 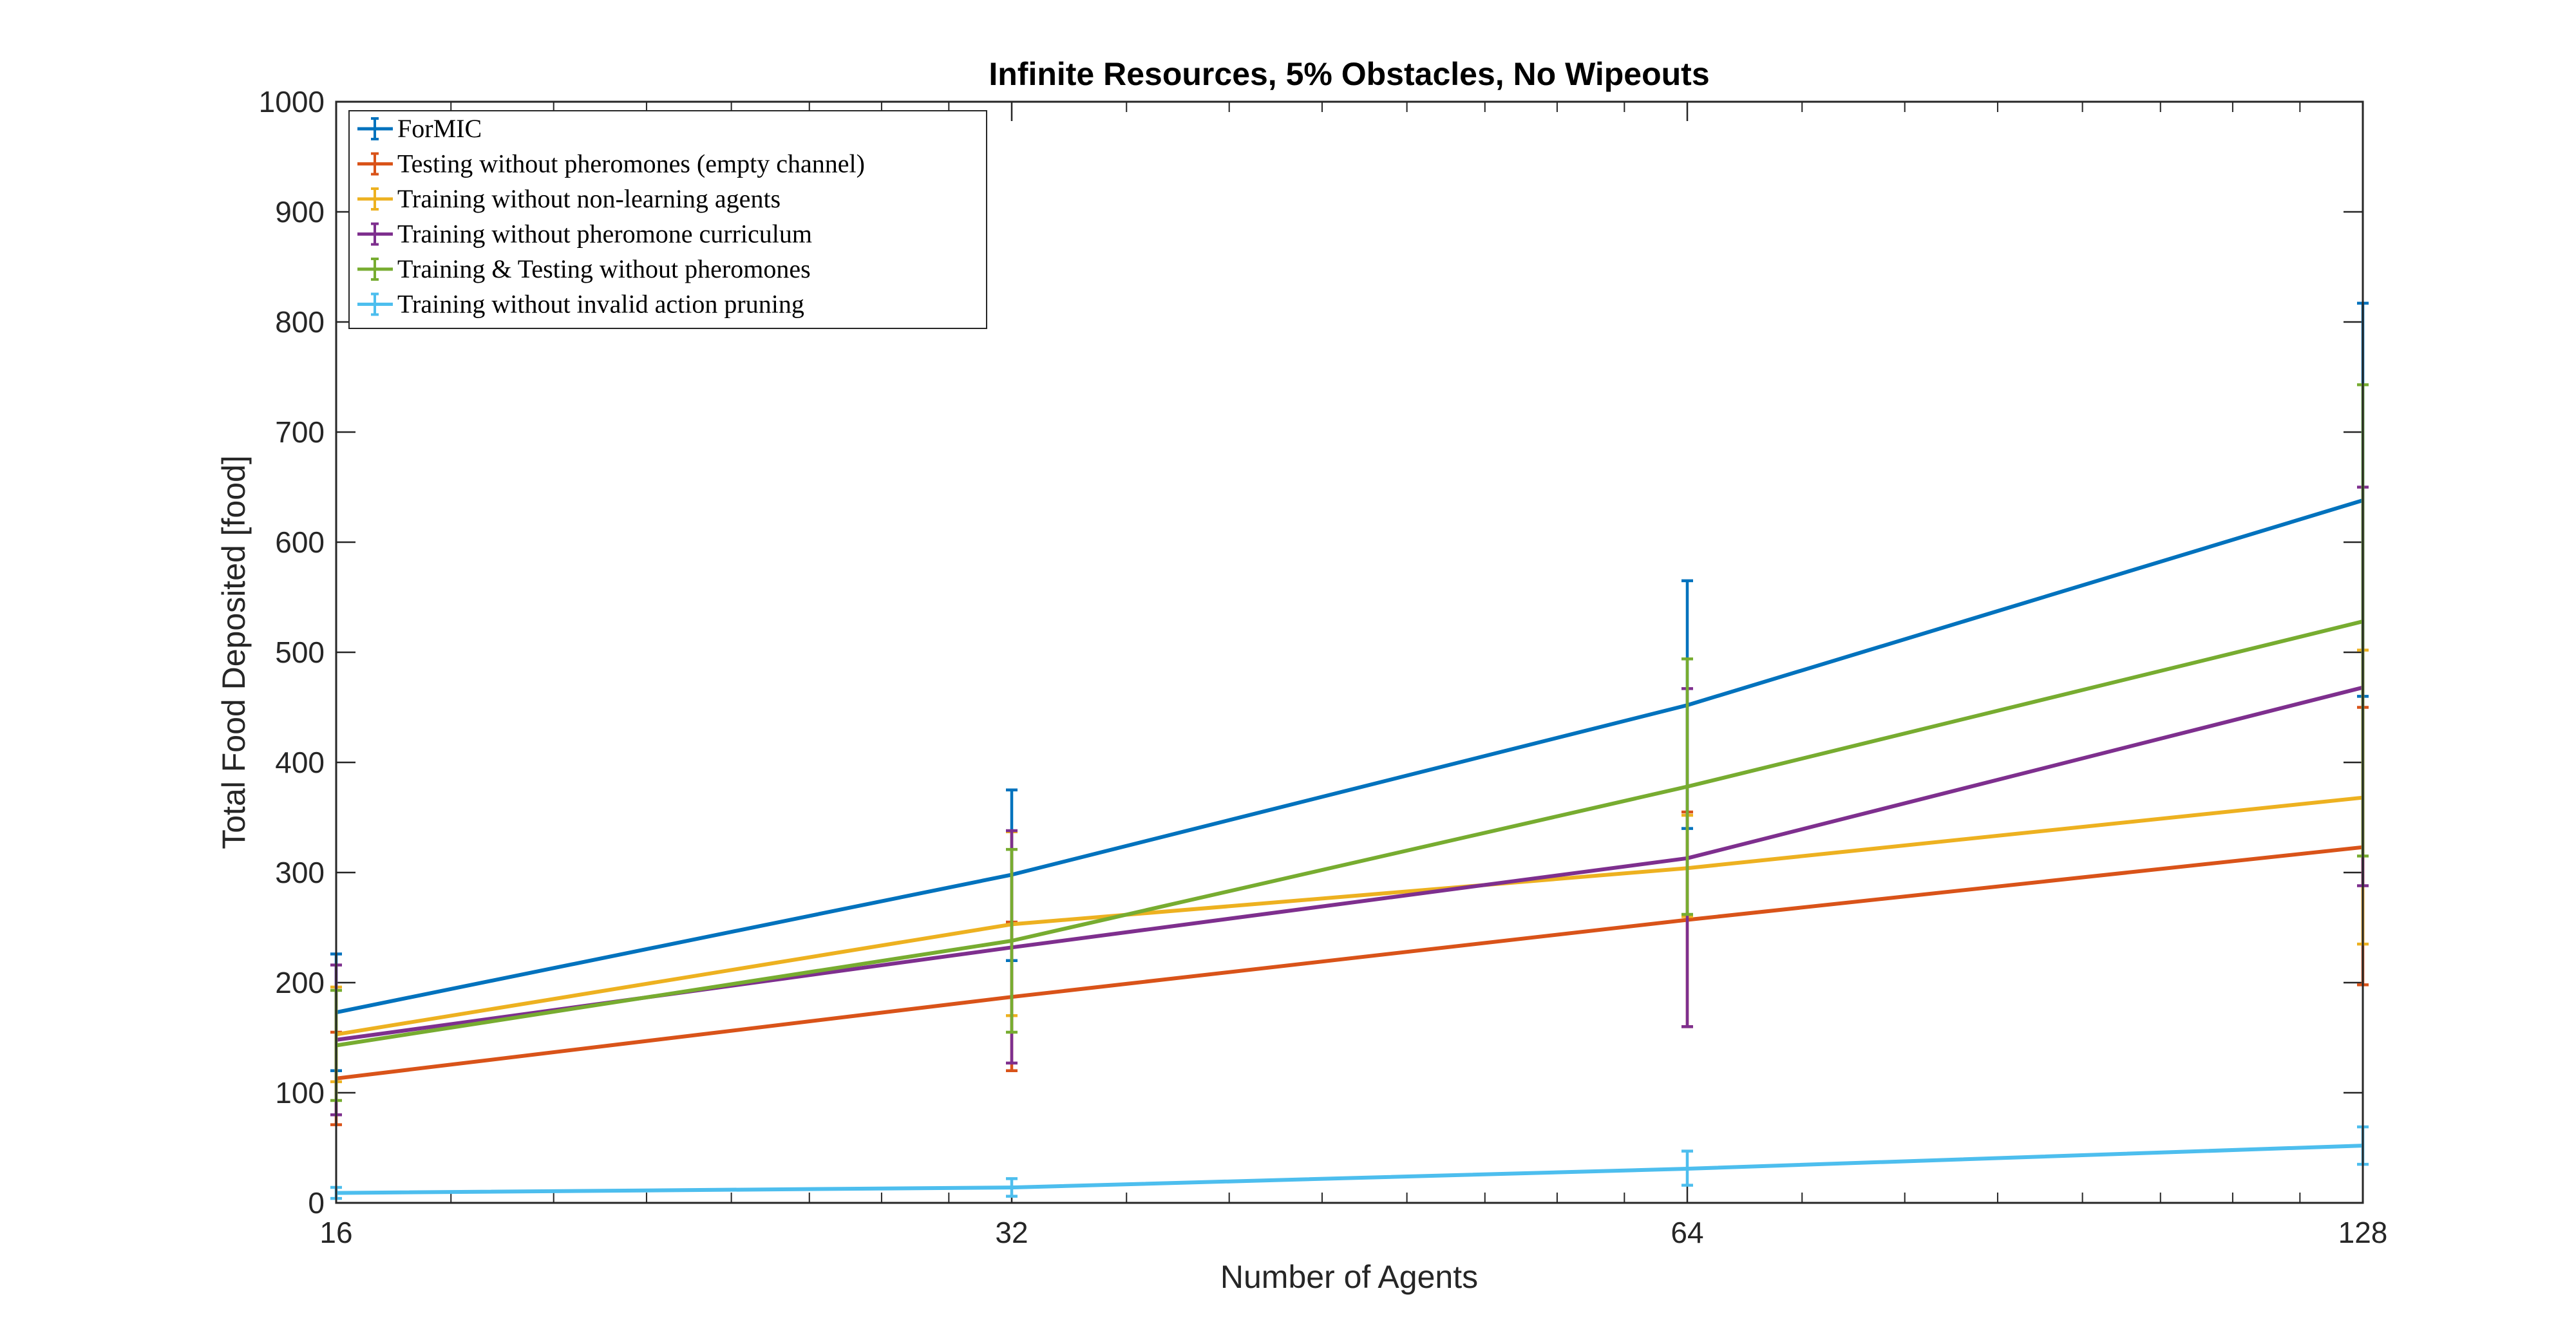 I want to click on y-tick-label: 700, so click(x=300, y=432).